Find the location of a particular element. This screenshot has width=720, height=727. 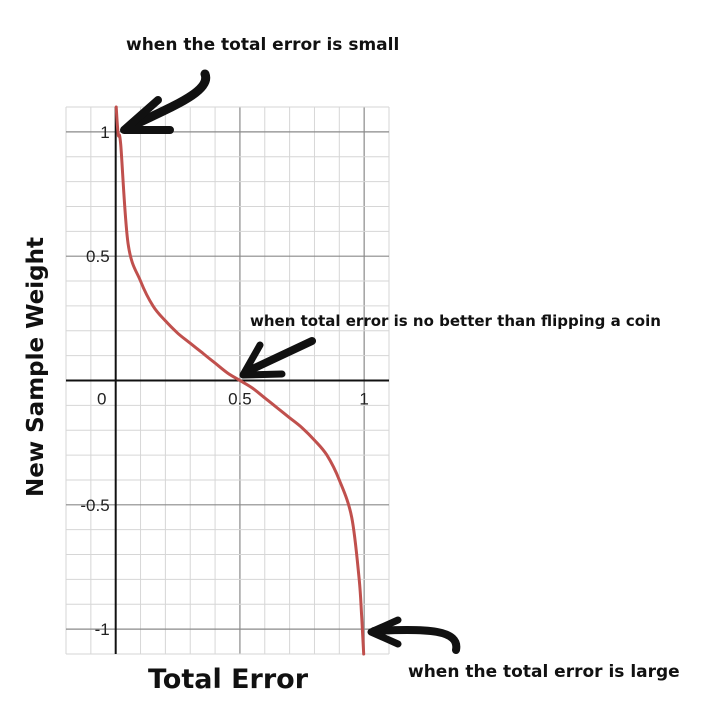

y-tick-label: 1 is located at coordinates (104, 132).